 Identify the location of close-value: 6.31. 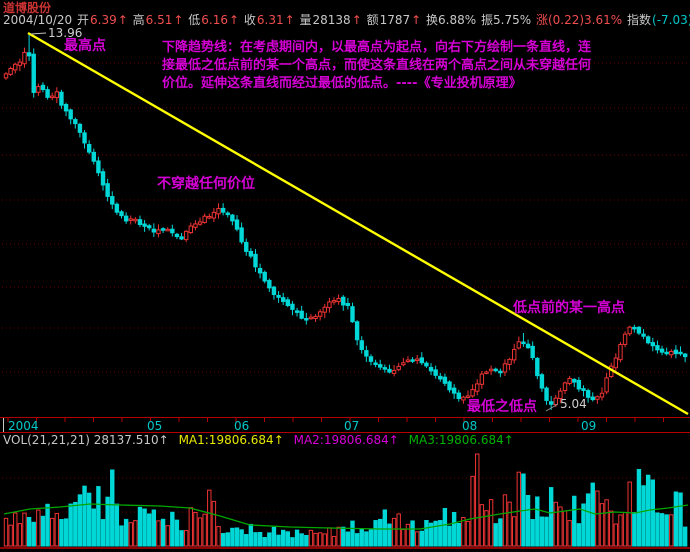
(270, 20).